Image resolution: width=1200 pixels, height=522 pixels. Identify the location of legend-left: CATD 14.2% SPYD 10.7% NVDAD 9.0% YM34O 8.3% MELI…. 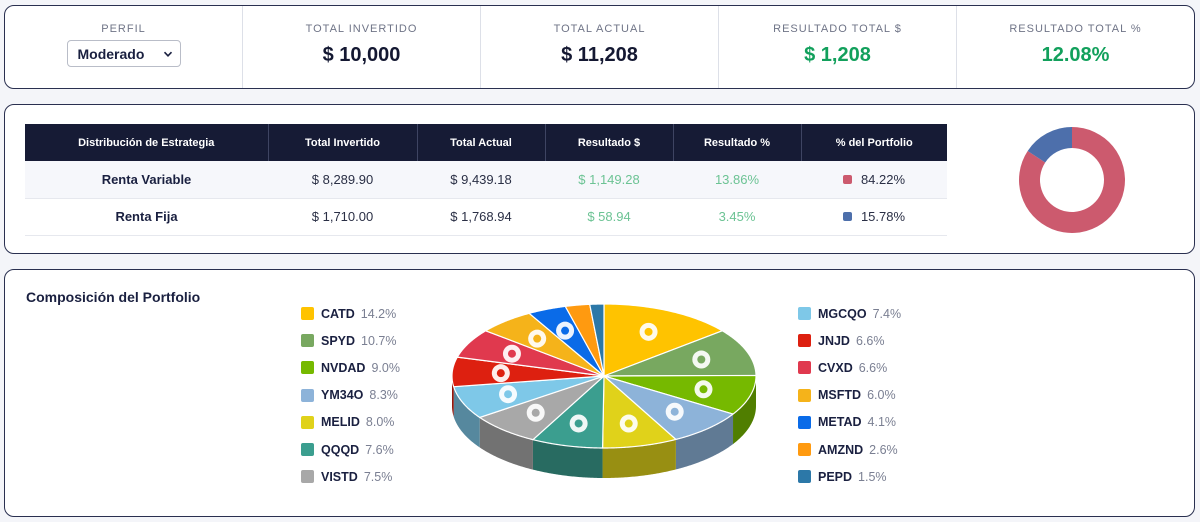
(350, 395).